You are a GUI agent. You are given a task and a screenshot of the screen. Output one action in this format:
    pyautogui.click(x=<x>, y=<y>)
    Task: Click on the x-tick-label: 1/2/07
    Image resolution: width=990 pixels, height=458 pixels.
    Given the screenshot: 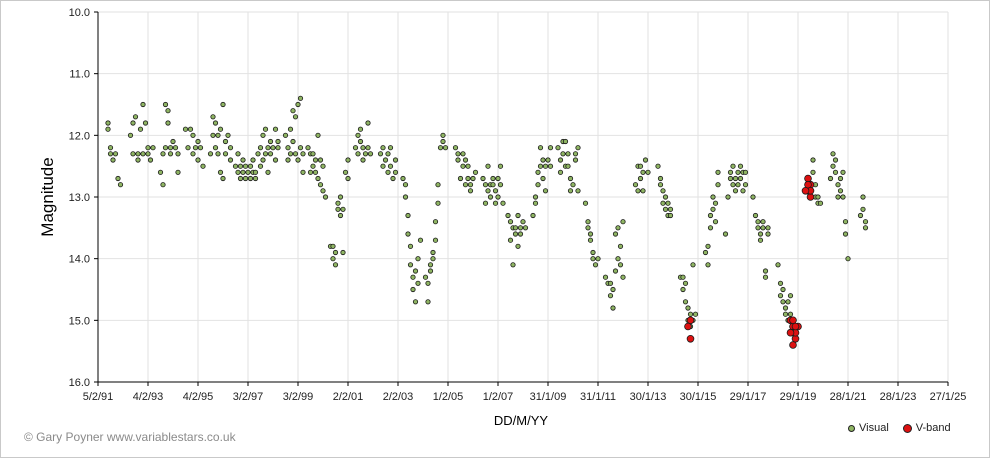 What is the action you would take?
    pyautogui.click(x=498, y=397)
    